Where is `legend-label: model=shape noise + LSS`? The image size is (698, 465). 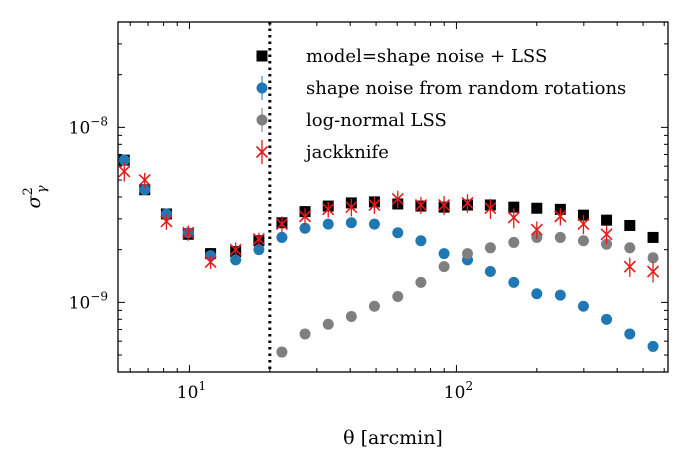
legend-label: model=shape noise + LSS is located at coordinates (426, 56).